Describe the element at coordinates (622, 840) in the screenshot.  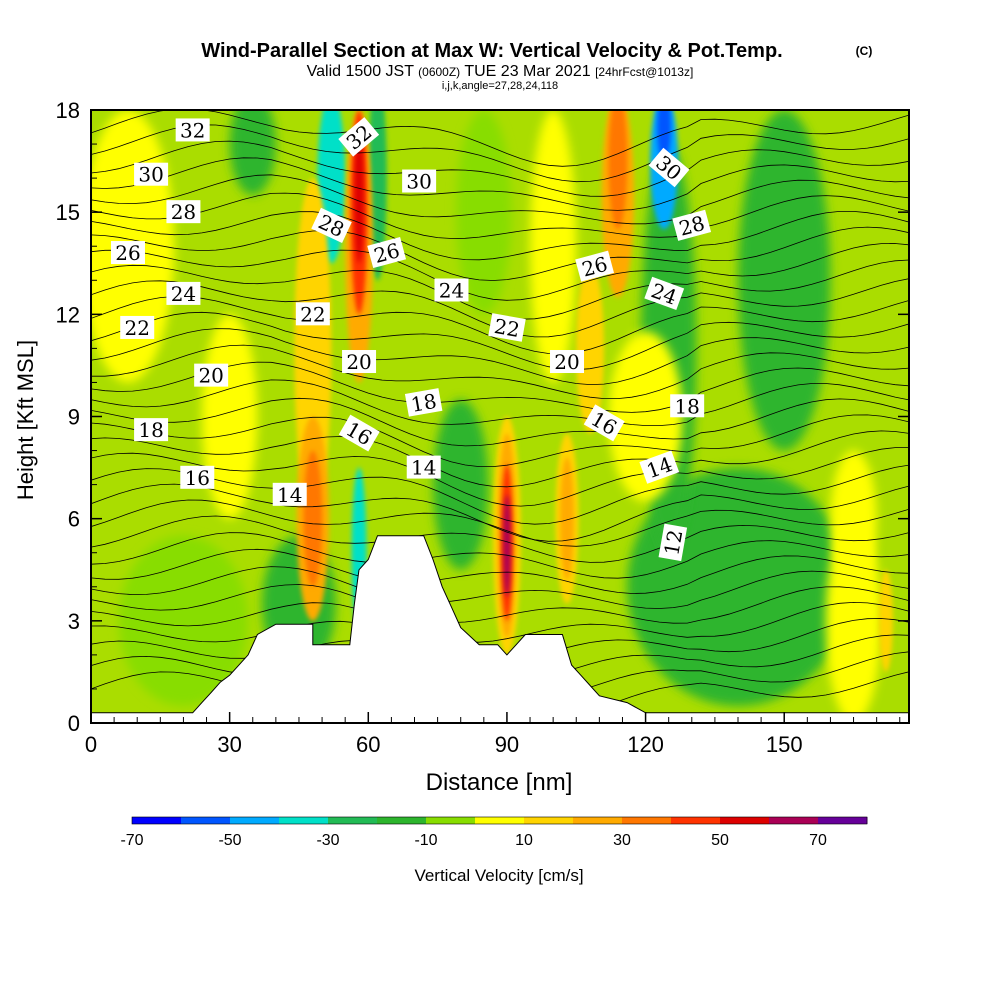
I see `colorbar-tick-label: 30` at that location.